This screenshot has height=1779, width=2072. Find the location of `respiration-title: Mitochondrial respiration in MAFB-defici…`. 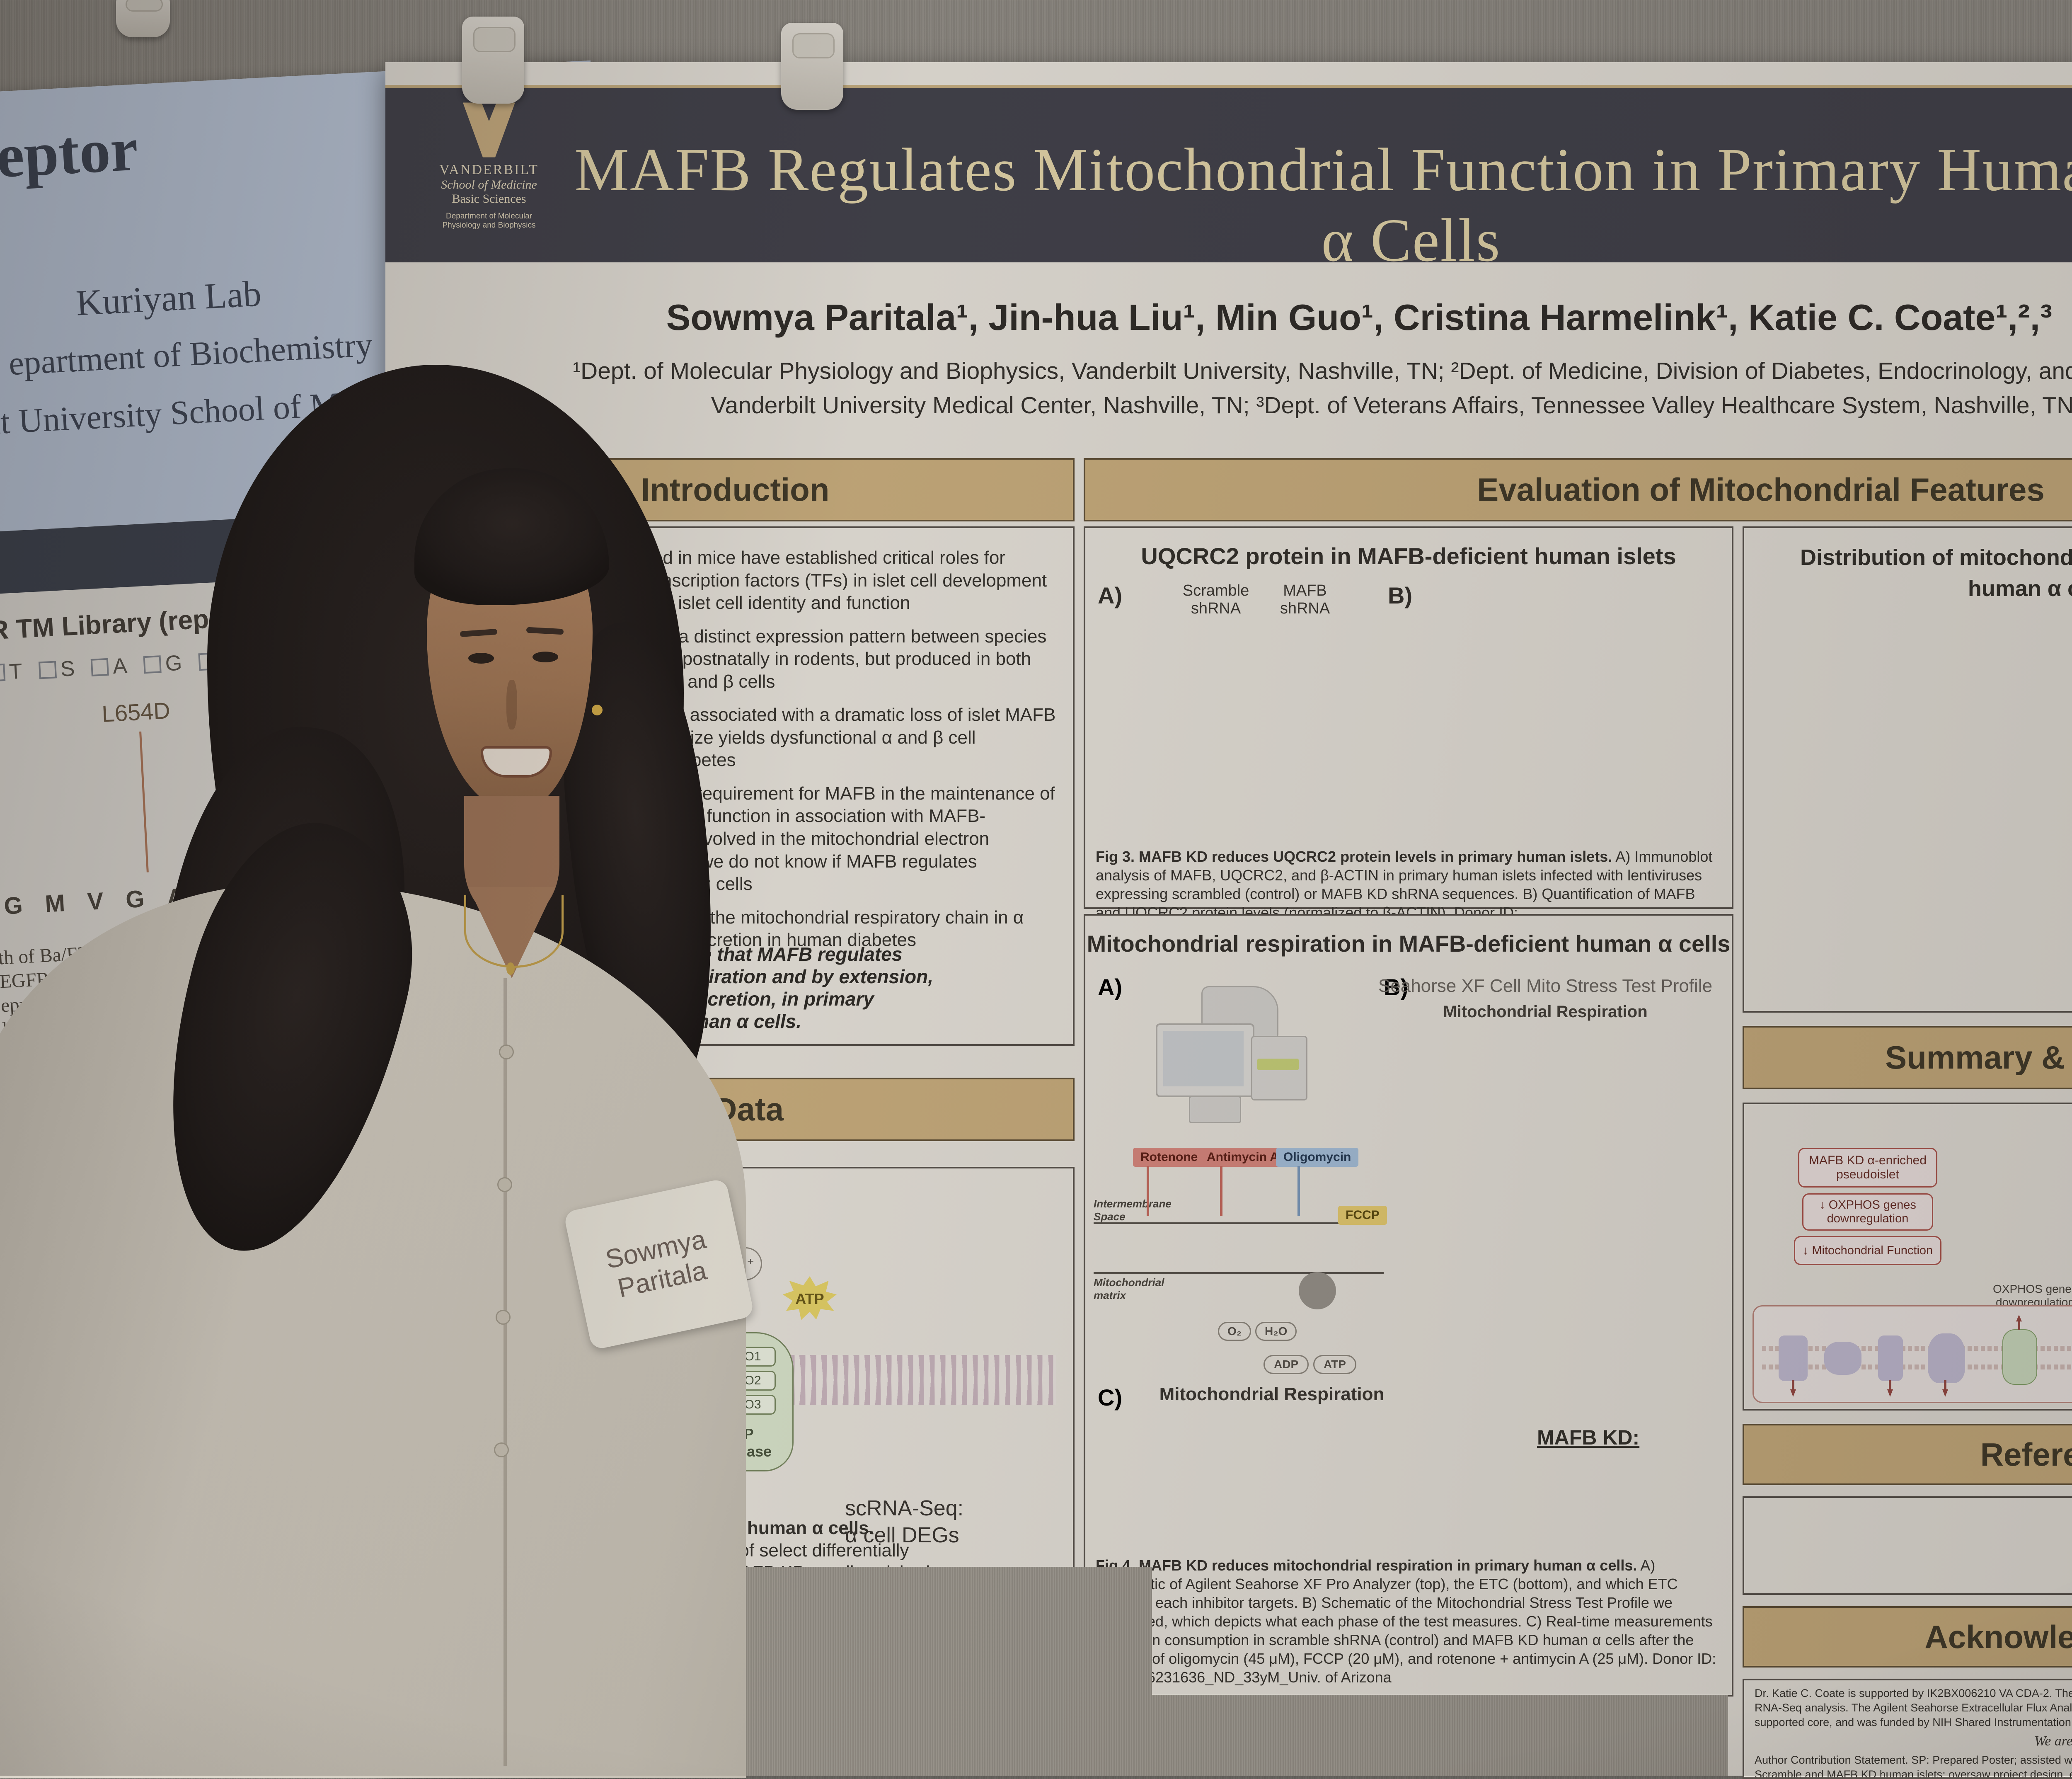

respiration-title: Mitochondrial respiration in MAFB-defici… is located at coordinates (1409, 944).